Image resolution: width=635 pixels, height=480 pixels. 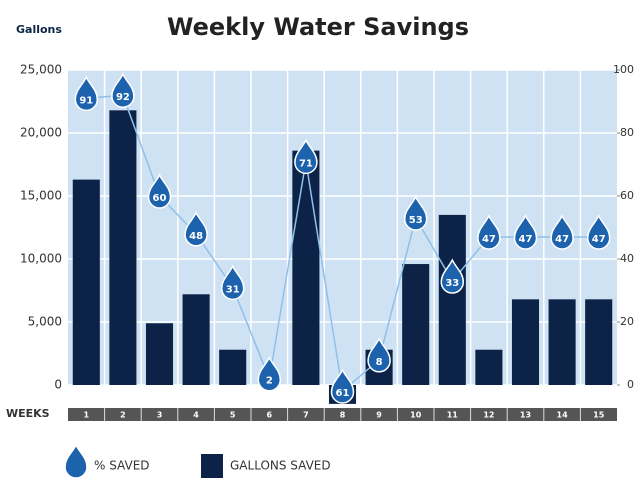 I want to click on x-tick-label: 8, so click(x=343, y=415).